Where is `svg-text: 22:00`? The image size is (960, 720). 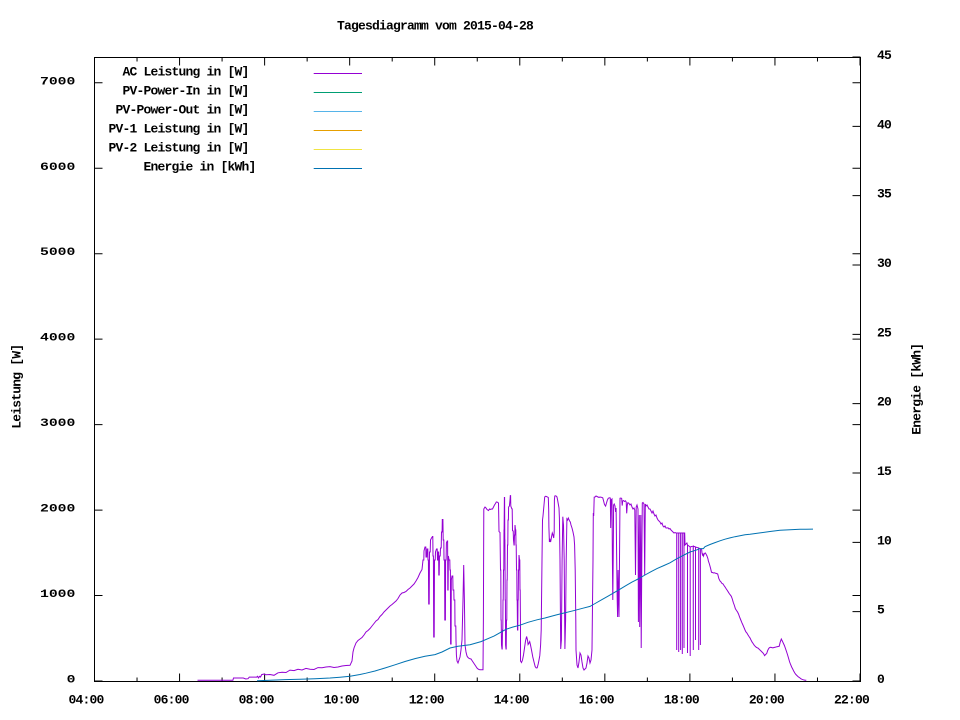
svg-text: 22:00 is located at coordinates (852, 699).